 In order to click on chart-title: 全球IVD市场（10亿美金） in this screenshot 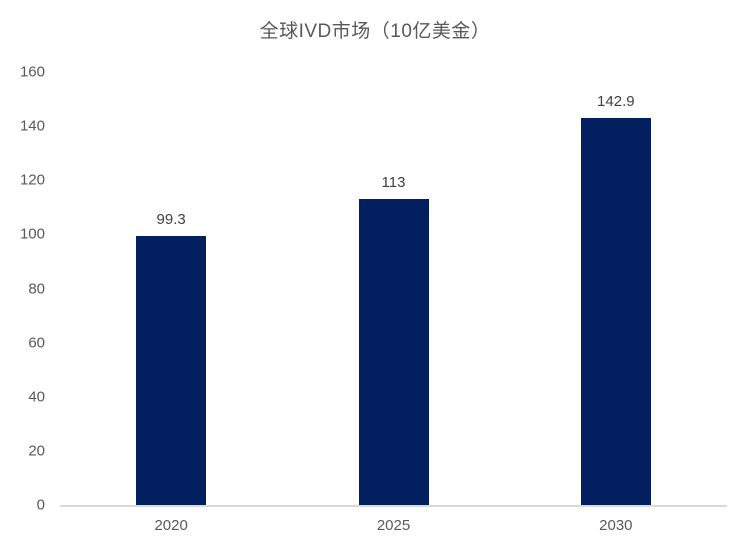, I will do `click(375, 31)`.